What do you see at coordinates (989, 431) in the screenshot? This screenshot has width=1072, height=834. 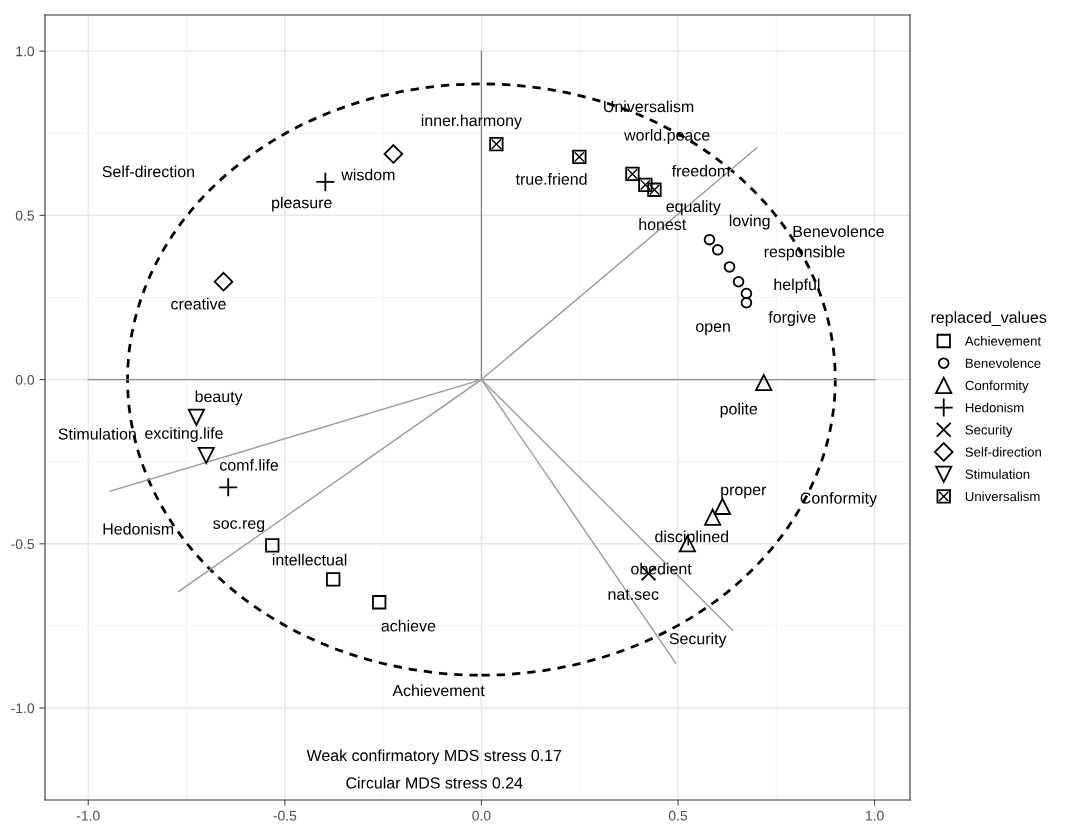 I see `legend-label: Security` at bounding box center [989, 431].